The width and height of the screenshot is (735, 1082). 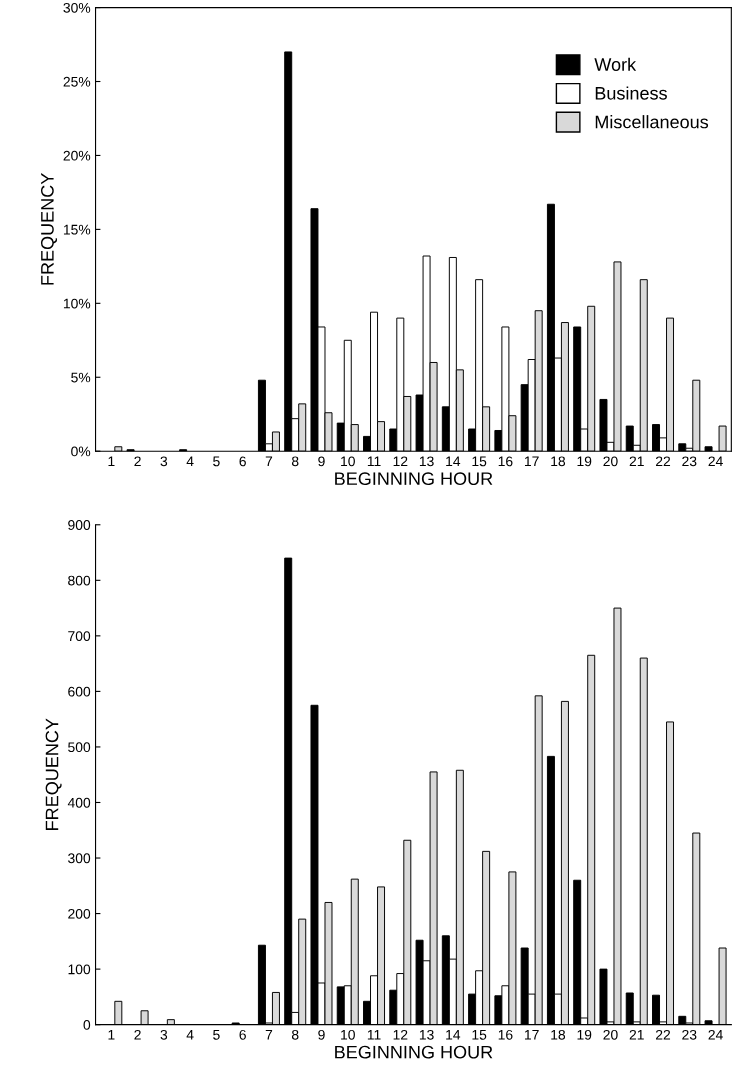 I want to click on legend-label: Business, so click(x=631, y=93).